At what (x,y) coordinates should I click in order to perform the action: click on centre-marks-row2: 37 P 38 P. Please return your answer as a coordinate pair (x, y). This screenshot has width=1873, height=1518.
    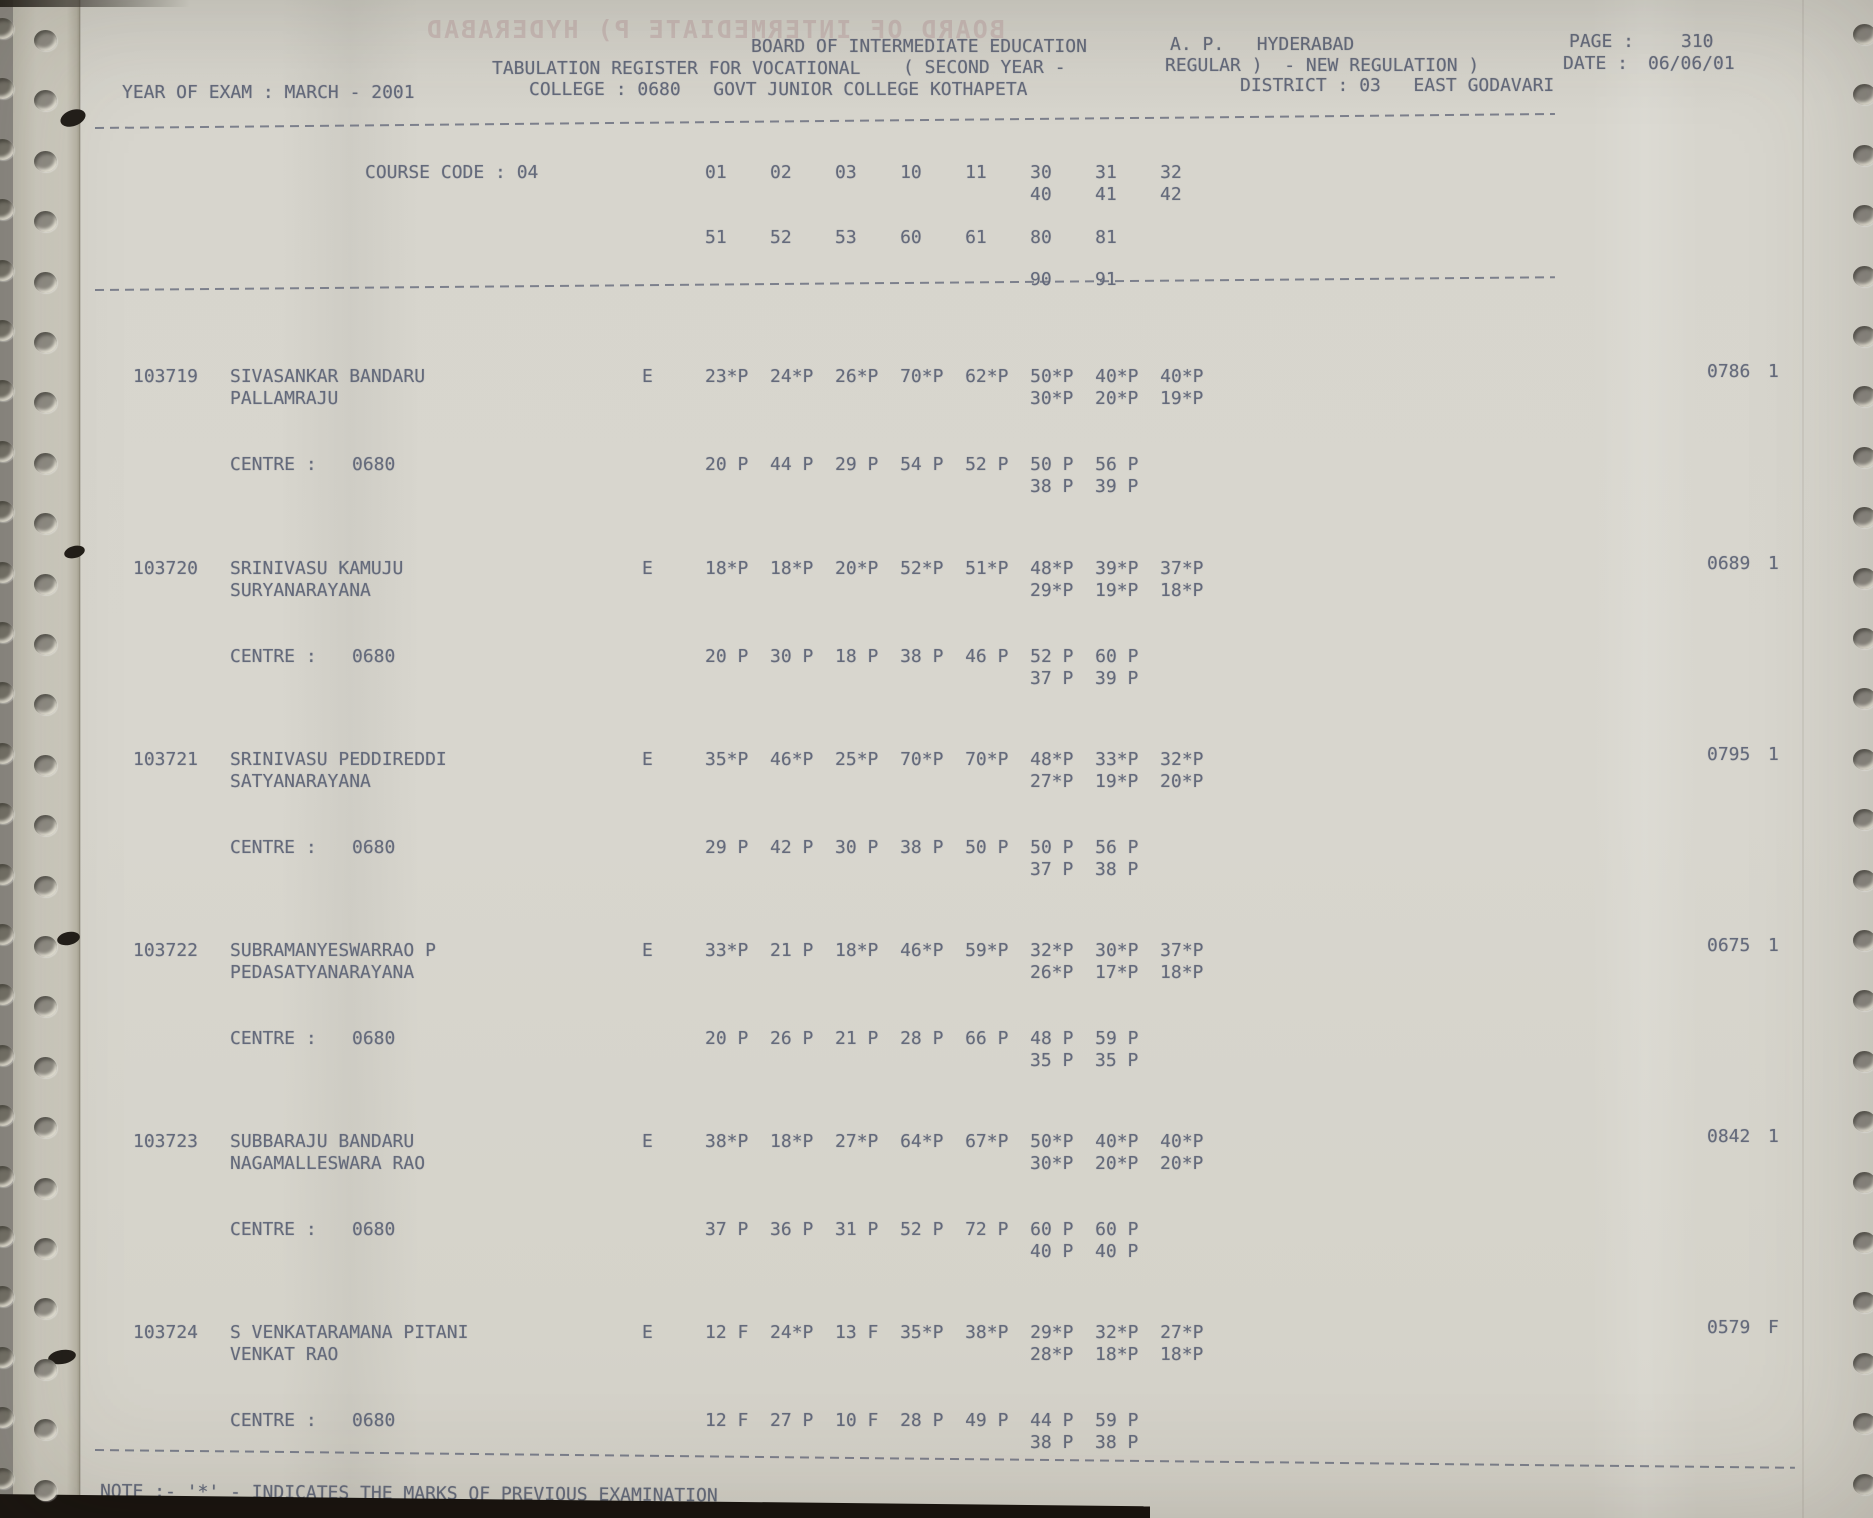
    Looking at the image, I should click on (1084, 869).